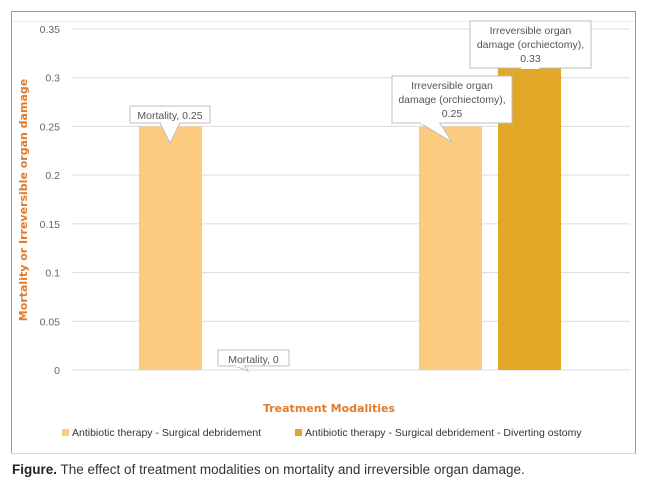  What do you see at coordinates (50, 200) in the screenshot?
I see `y-tick-labels: 0 0.05 0.1 0.15 0.2 0.25 0.3 0.35` at bounding box center [50, 200].